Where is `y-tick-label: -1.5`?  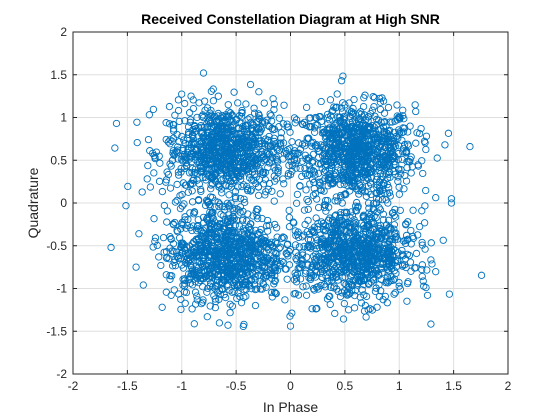 y-tick-label: -1.5 is located at coordinates (56, 331).